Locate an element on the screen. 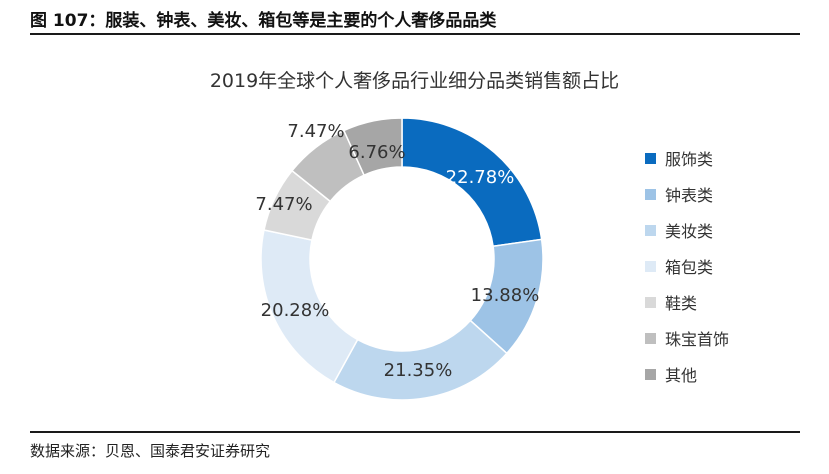  chart-legend: 服饰类钟表类美妆类箱包类鞋类珠宝首饰其他 is located at coordinates (687, 266).